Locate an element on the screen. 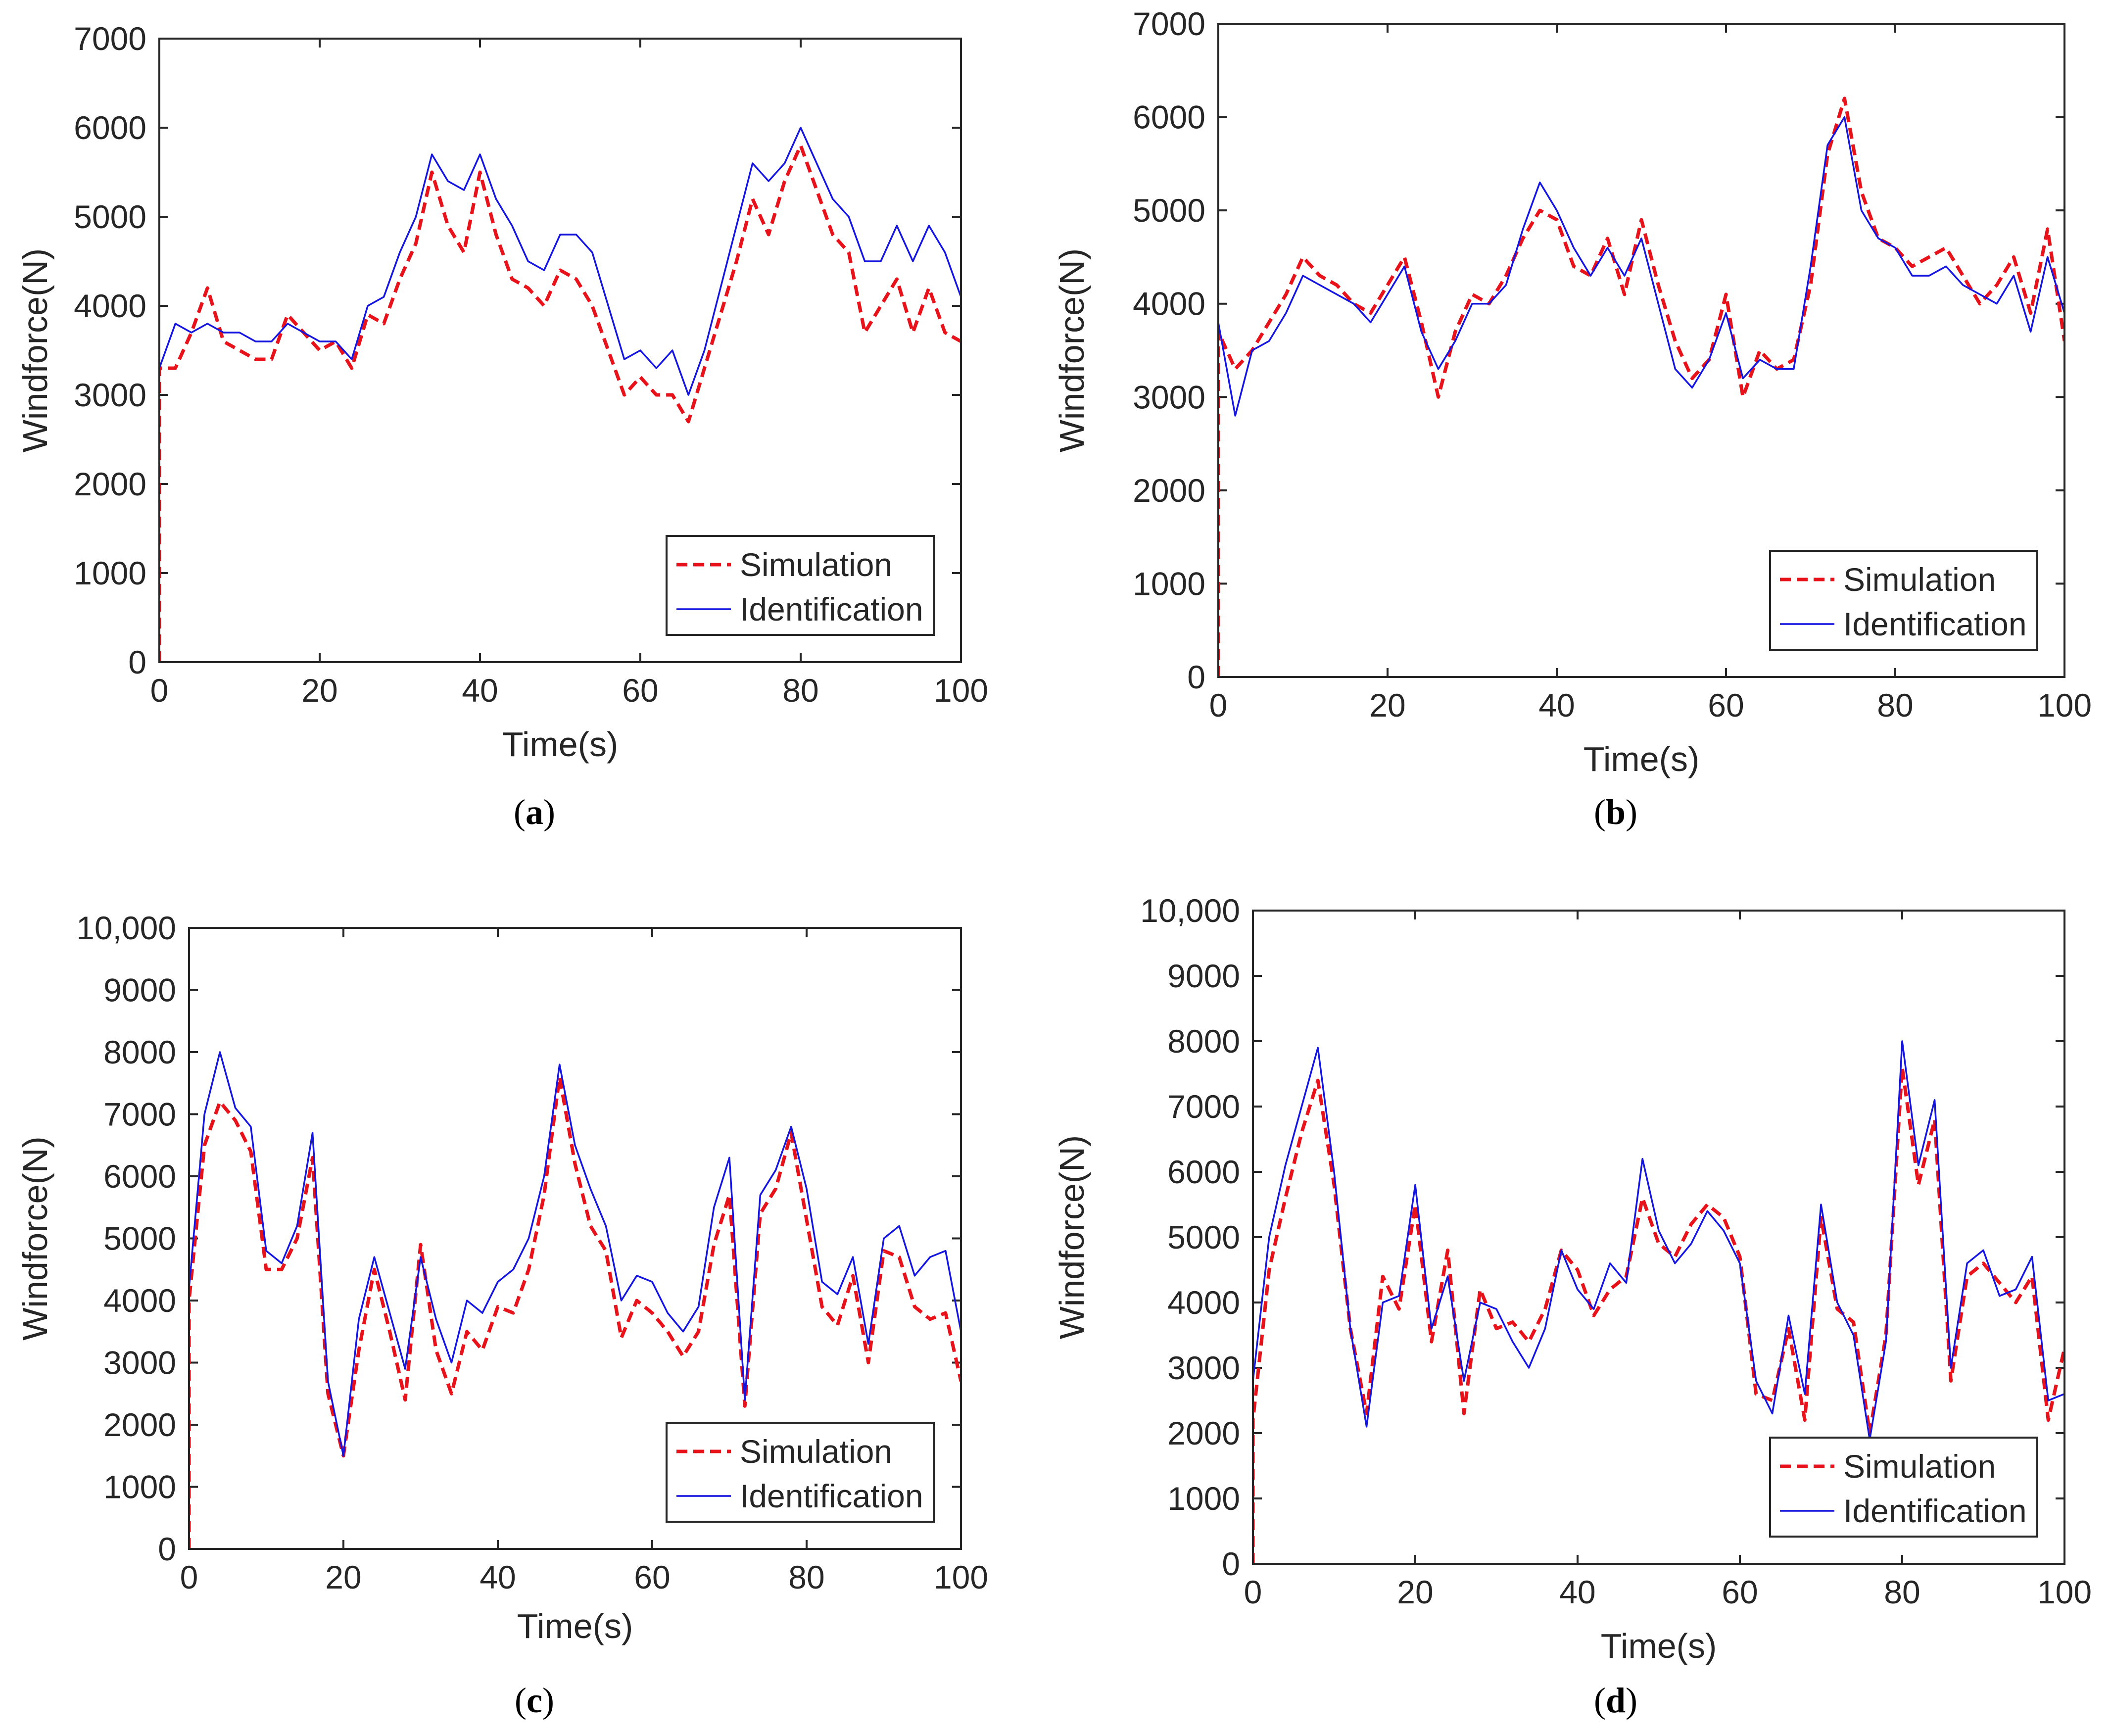 The height and width of the screenshot is (1736, 2111). caption-letter: d is located at coordinates (1616, 1700).